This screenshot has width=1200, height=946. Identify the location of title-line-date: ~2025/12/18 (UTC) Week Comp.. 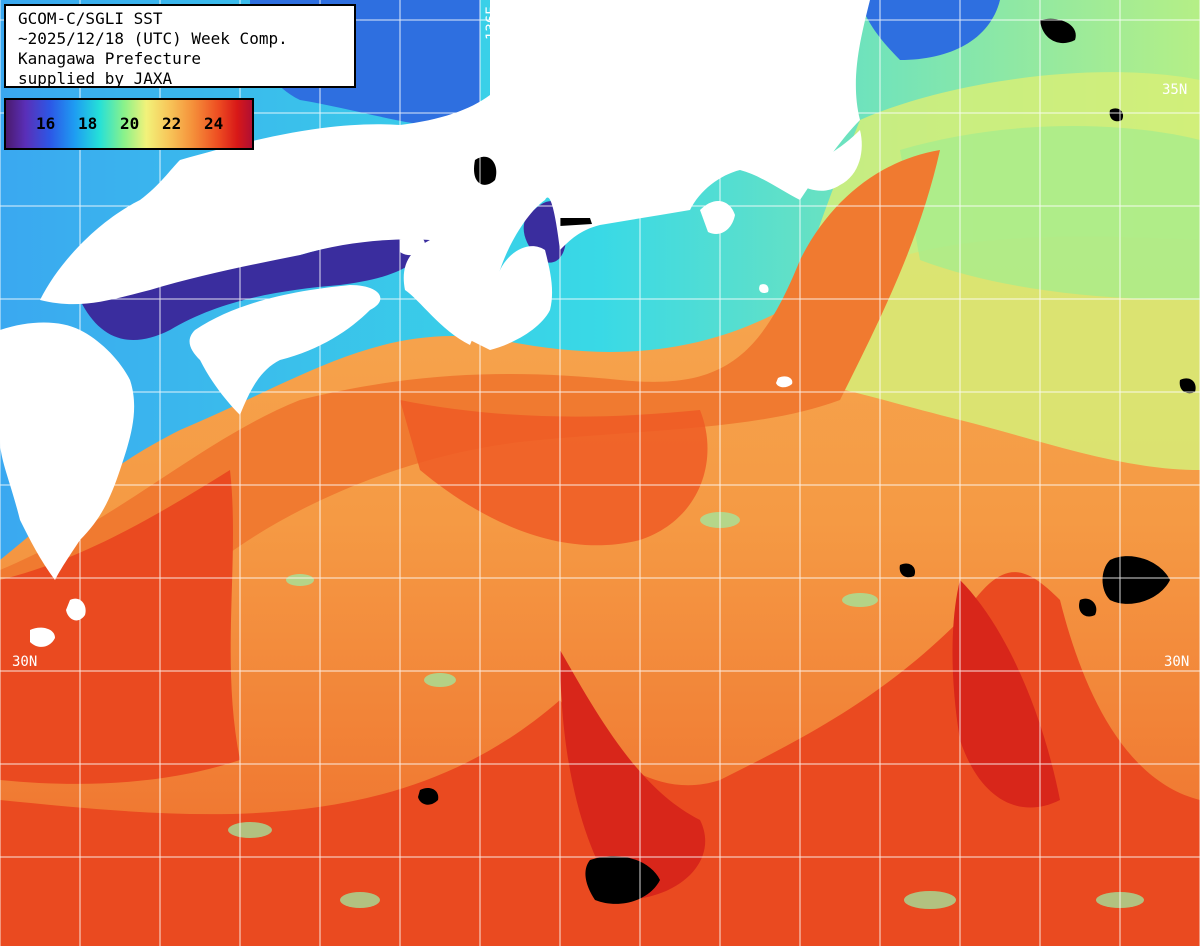
(153, 38).